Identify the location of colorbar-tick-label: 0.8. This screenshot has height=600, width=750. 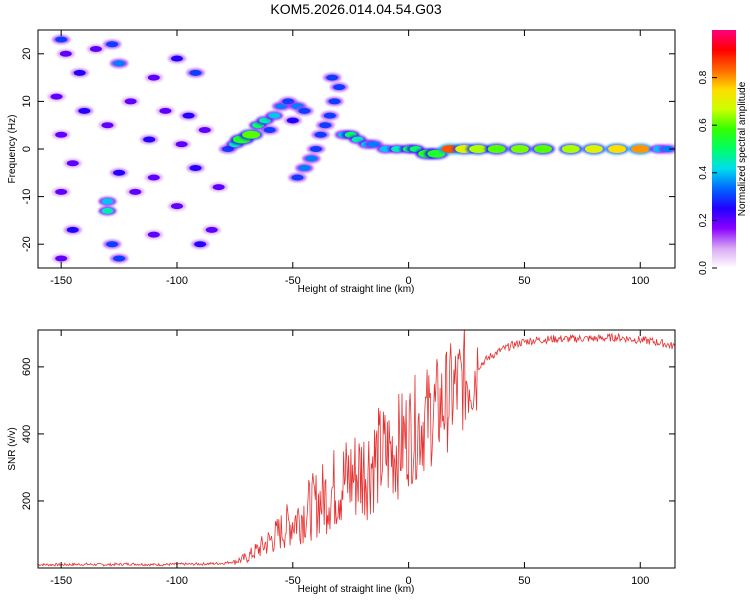
(703, 77).